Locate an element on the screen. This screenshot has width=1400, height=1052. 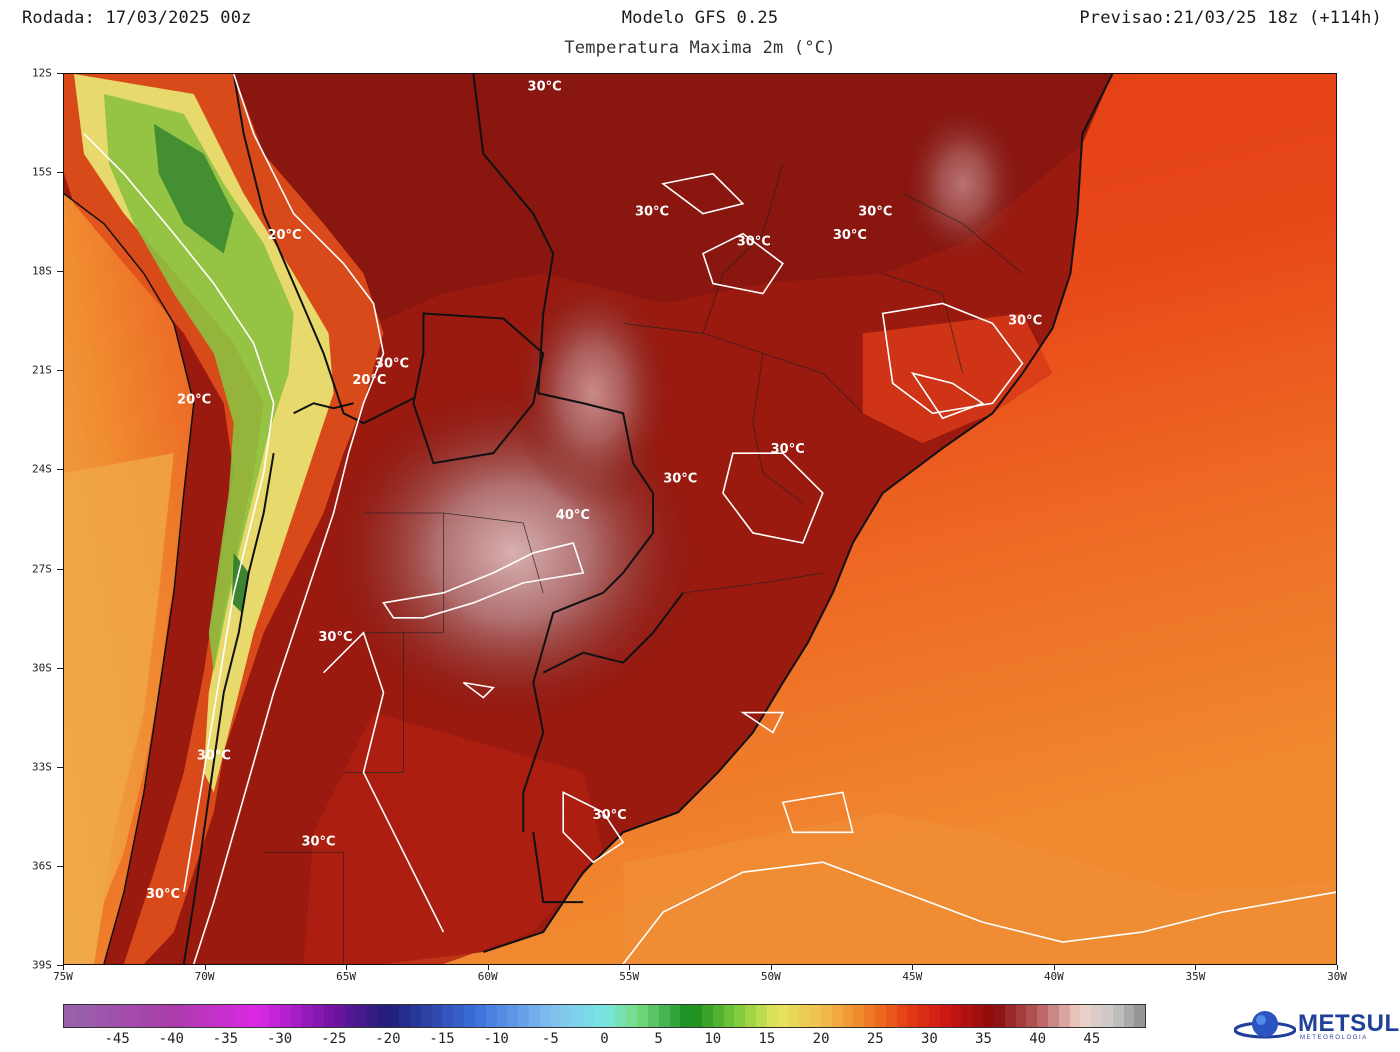
colorbar-tick-label: 15 is located at coordinates (767, 1039).